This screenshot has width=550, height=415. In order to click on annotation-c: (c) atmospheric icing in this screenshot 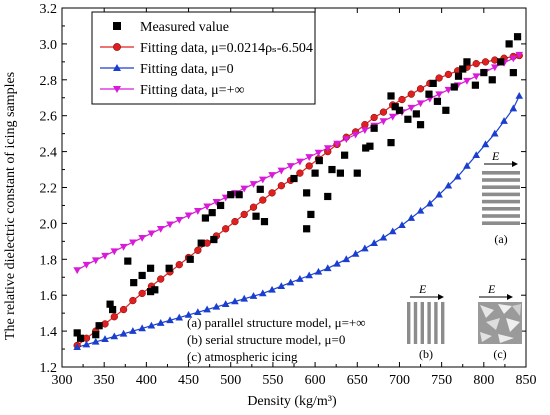, I will do `click(242, 356)`.